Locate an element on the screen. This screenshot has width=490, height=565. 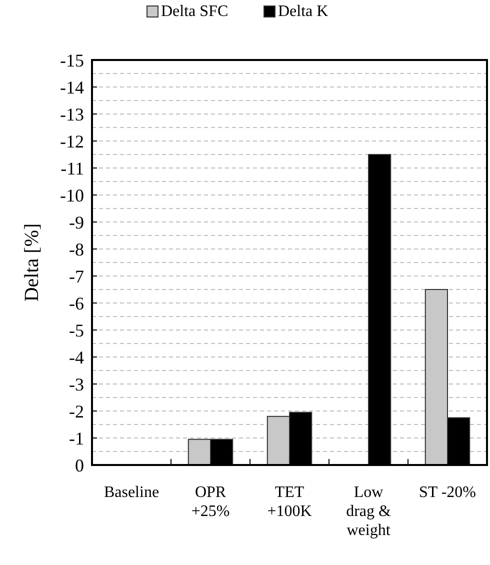
y-tick-label: -1 is located at coordinates (76, 438).